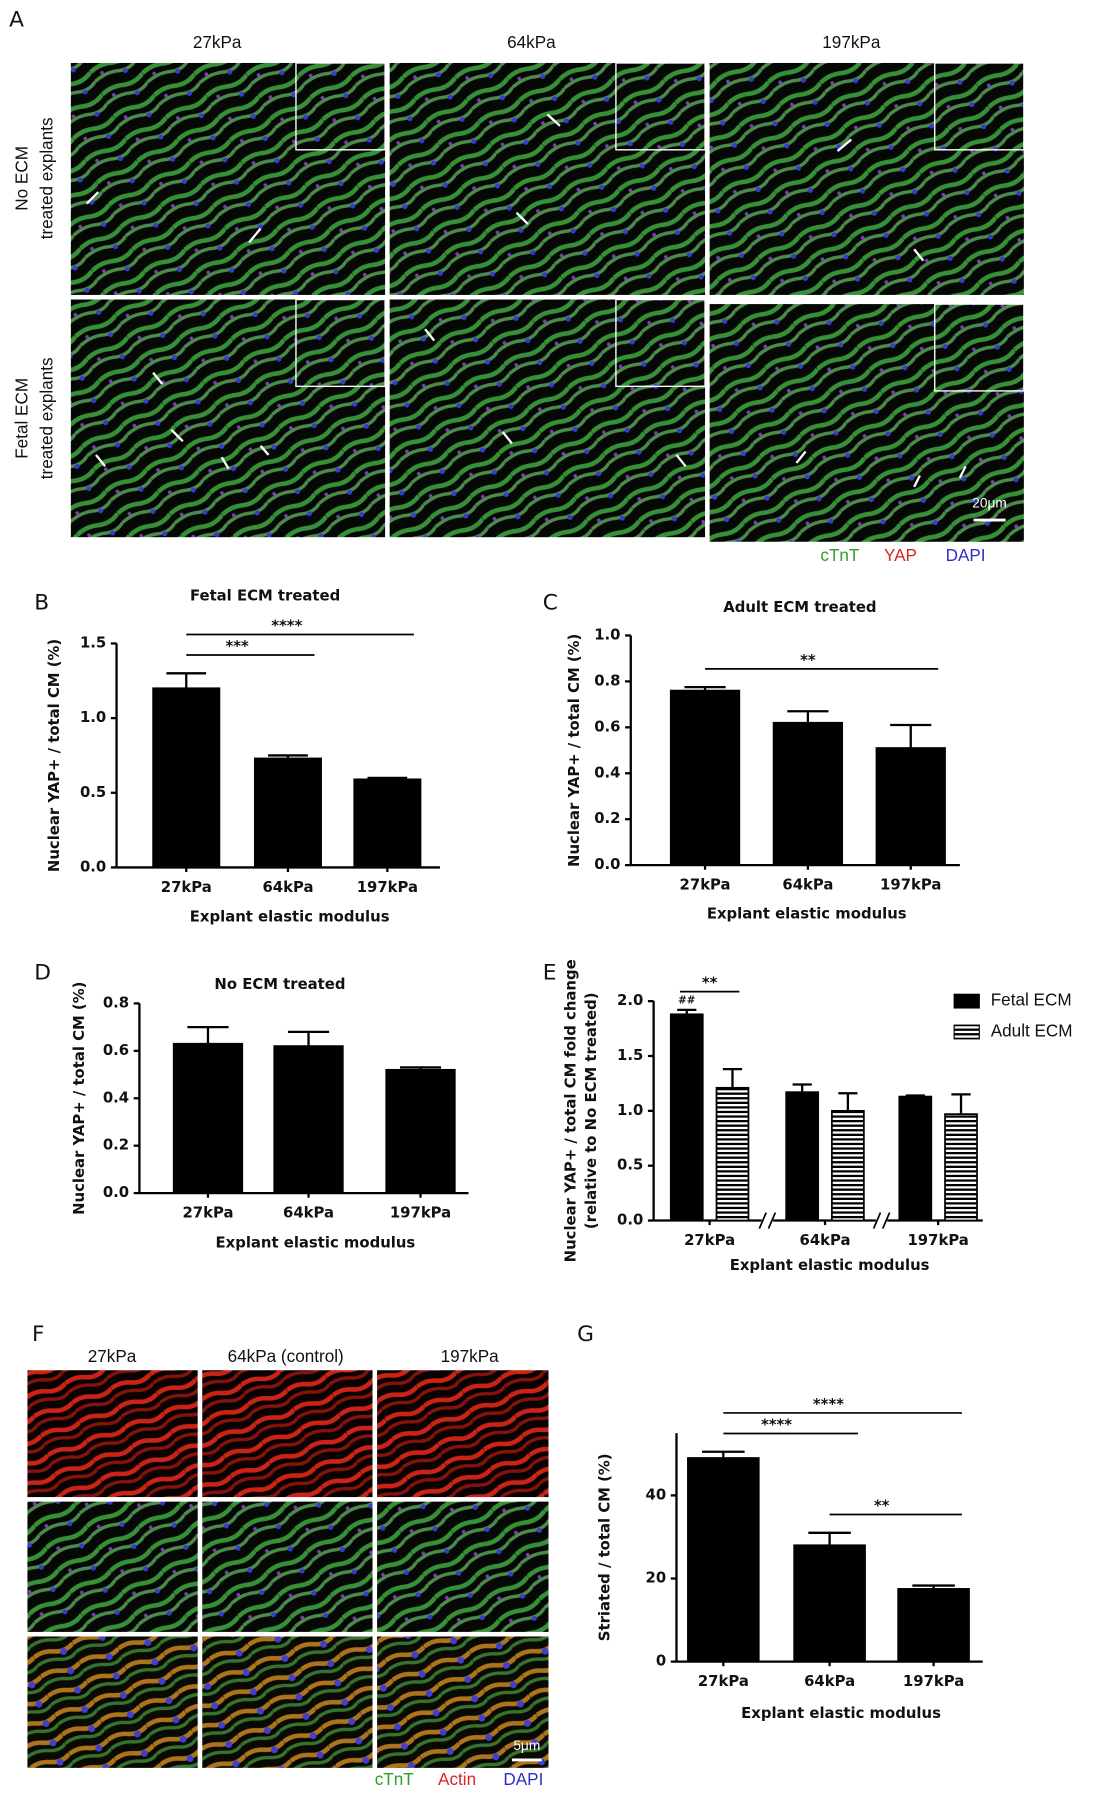 The width and height of the screenshot is (1097, 1800). I want to click on y-axis-label: Striated / total CM (%), so click(605, 1547).